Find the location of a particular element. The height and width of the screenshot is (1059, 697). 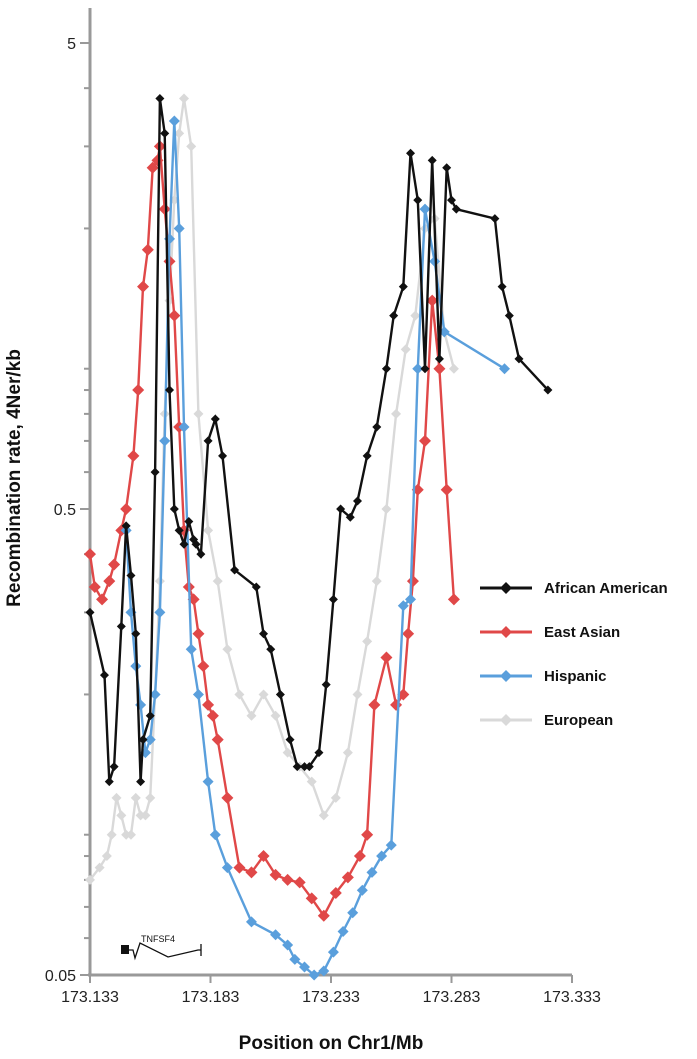

x-tick-label: 173.233 is located at coordinates (331, 997).